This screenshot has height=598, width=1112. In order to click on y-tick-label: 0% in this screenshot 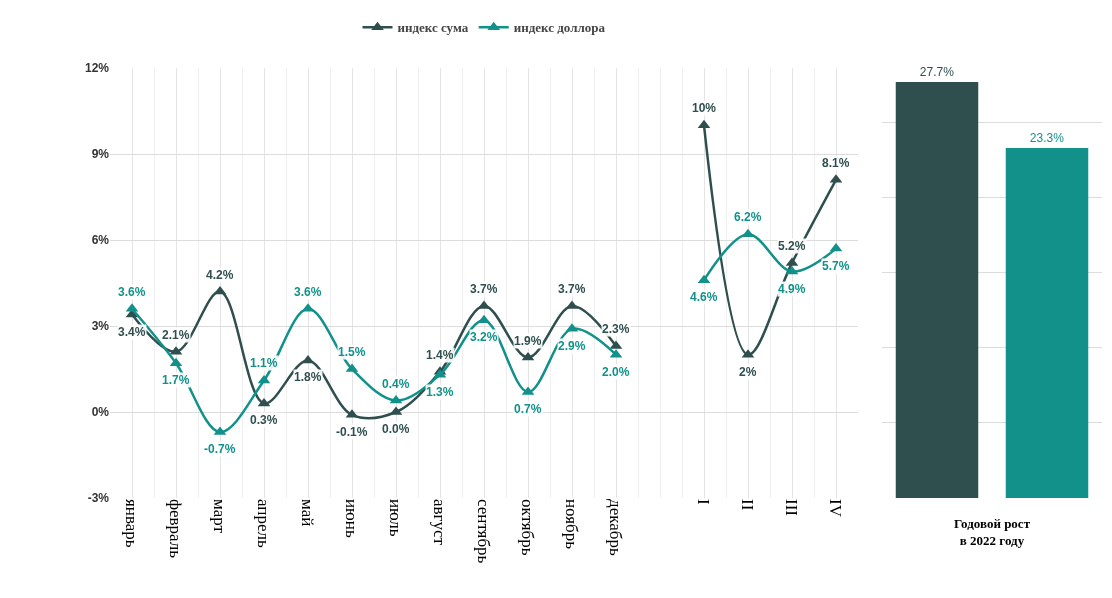, I will do `click(100, 412)`.